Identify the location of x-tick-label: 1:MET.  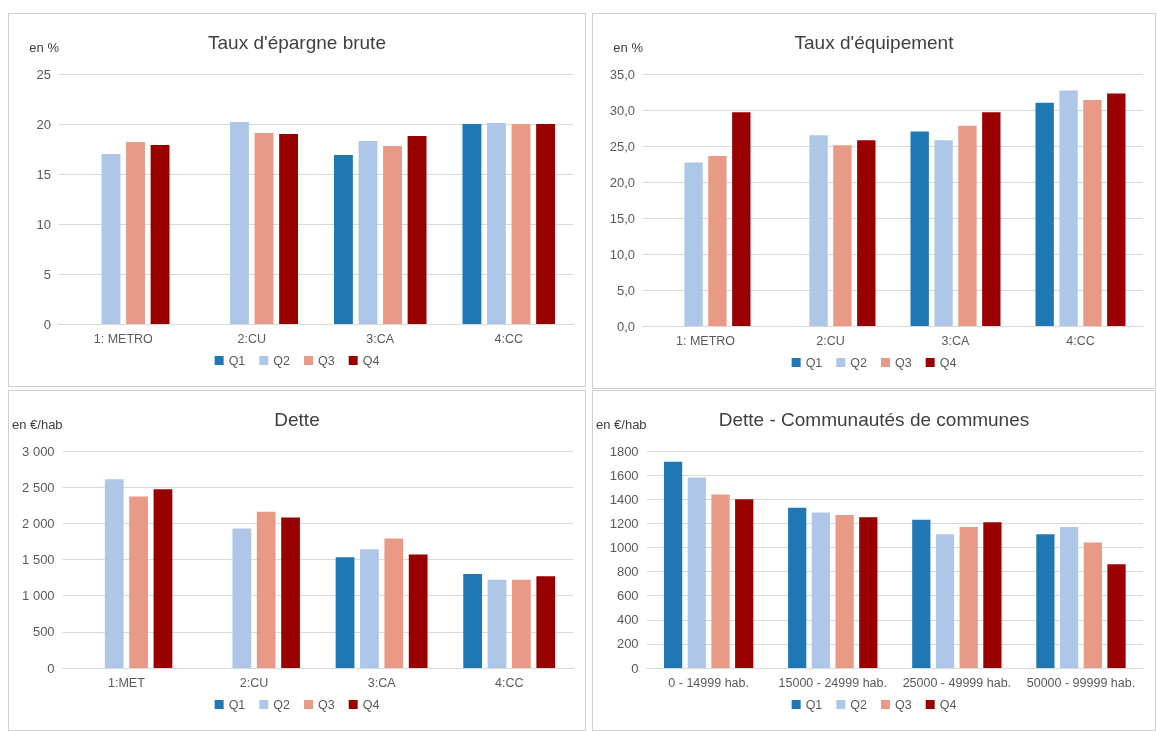
(127, 682).